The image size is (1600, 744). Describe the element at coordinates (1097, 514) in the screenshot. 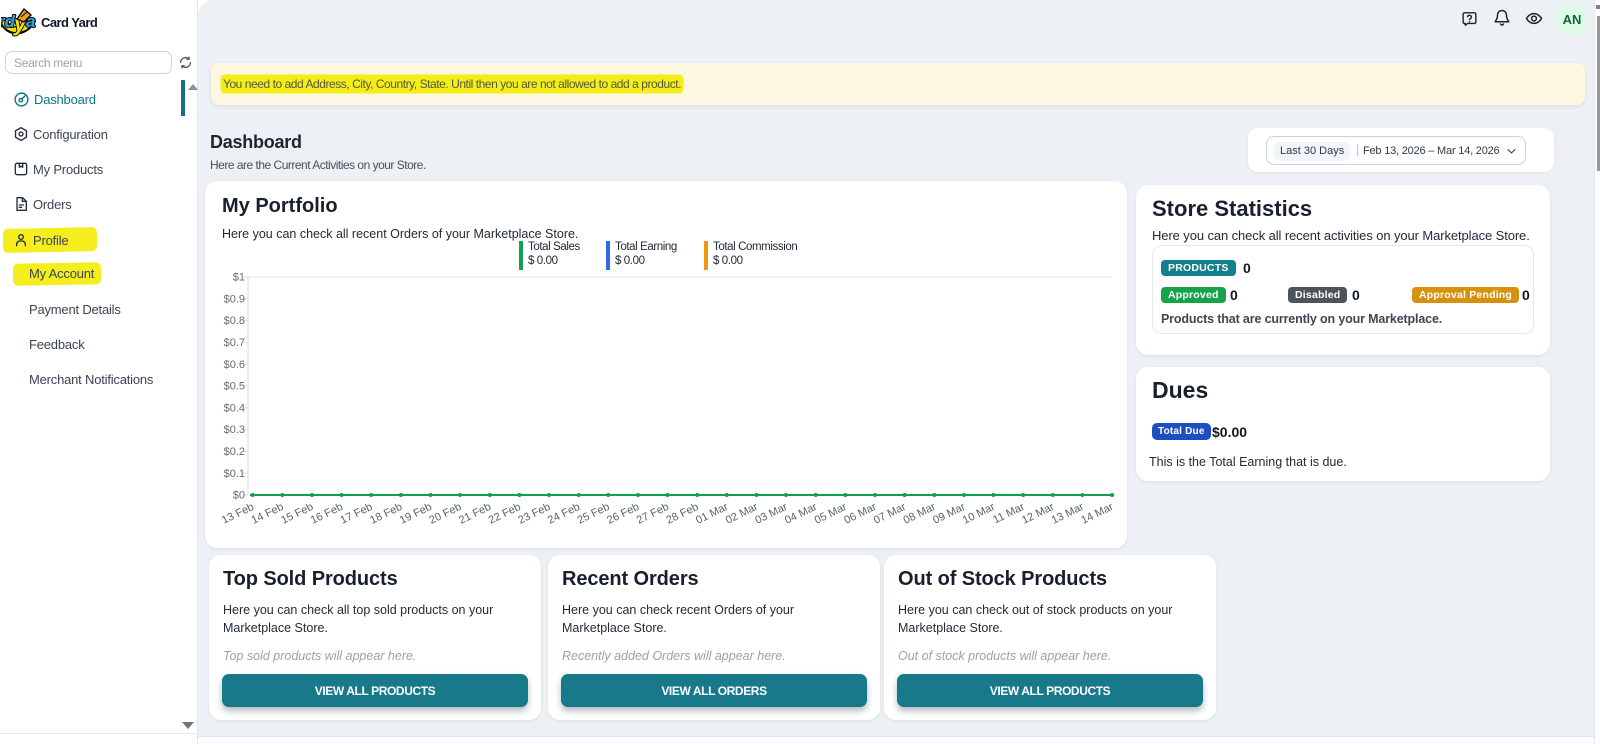

I see `svg-text: 14 Mar` at that location.